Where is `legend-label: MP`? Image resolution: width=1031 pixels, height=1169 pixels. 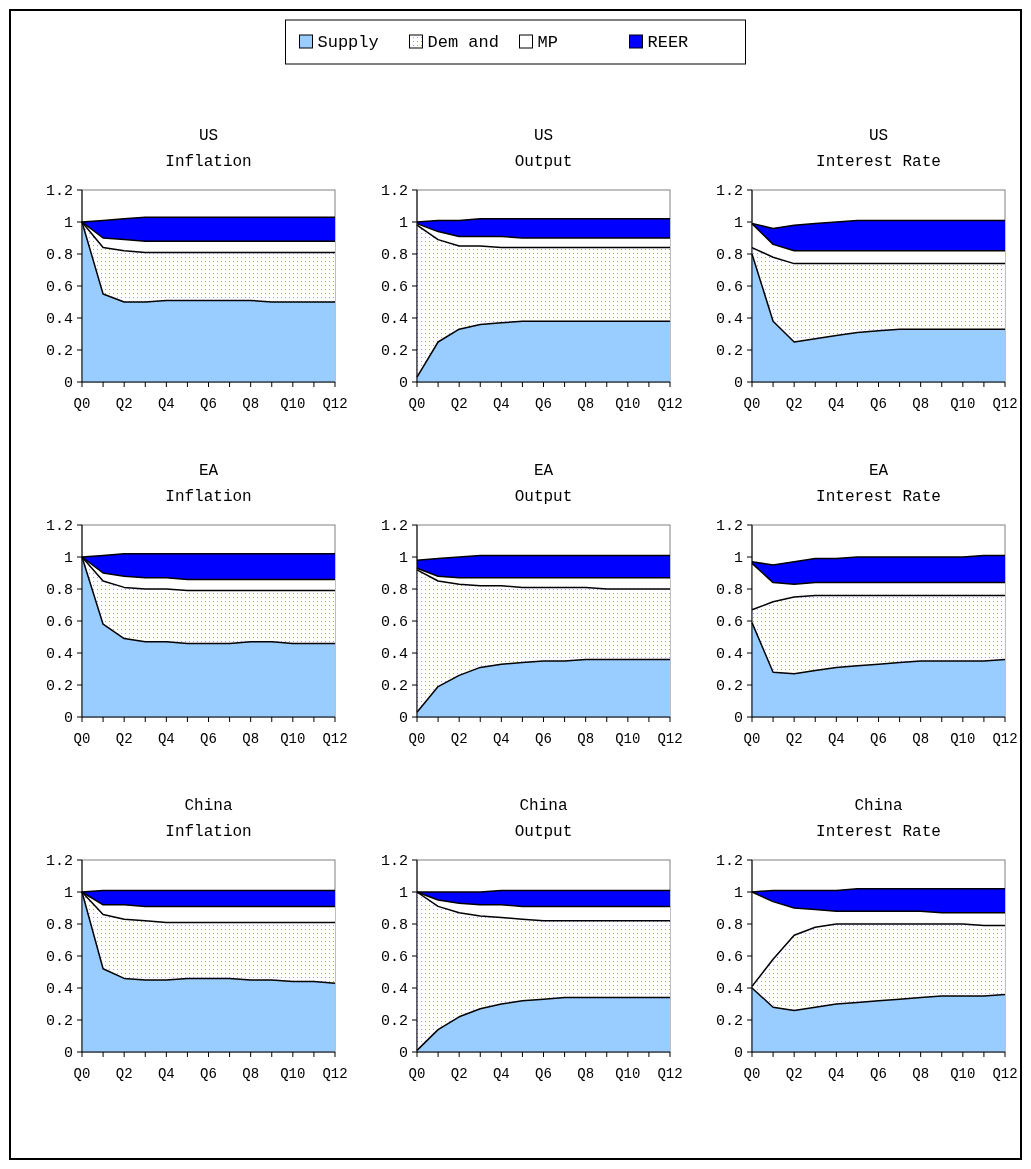 legend-label: MP is located at coordinates (547, 42).